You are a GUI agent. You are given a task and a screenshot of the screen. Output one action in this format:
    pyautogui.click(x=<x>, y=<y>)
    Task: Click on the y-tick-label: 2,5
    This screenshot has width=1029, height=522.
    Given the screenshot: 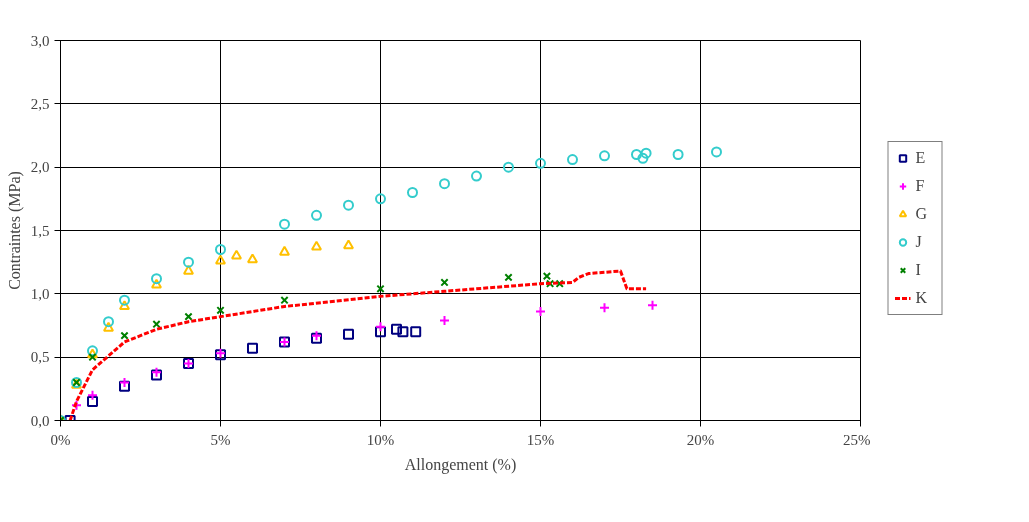 What is the action you would take?
    pyautogui.click(x=40, y=103)
    